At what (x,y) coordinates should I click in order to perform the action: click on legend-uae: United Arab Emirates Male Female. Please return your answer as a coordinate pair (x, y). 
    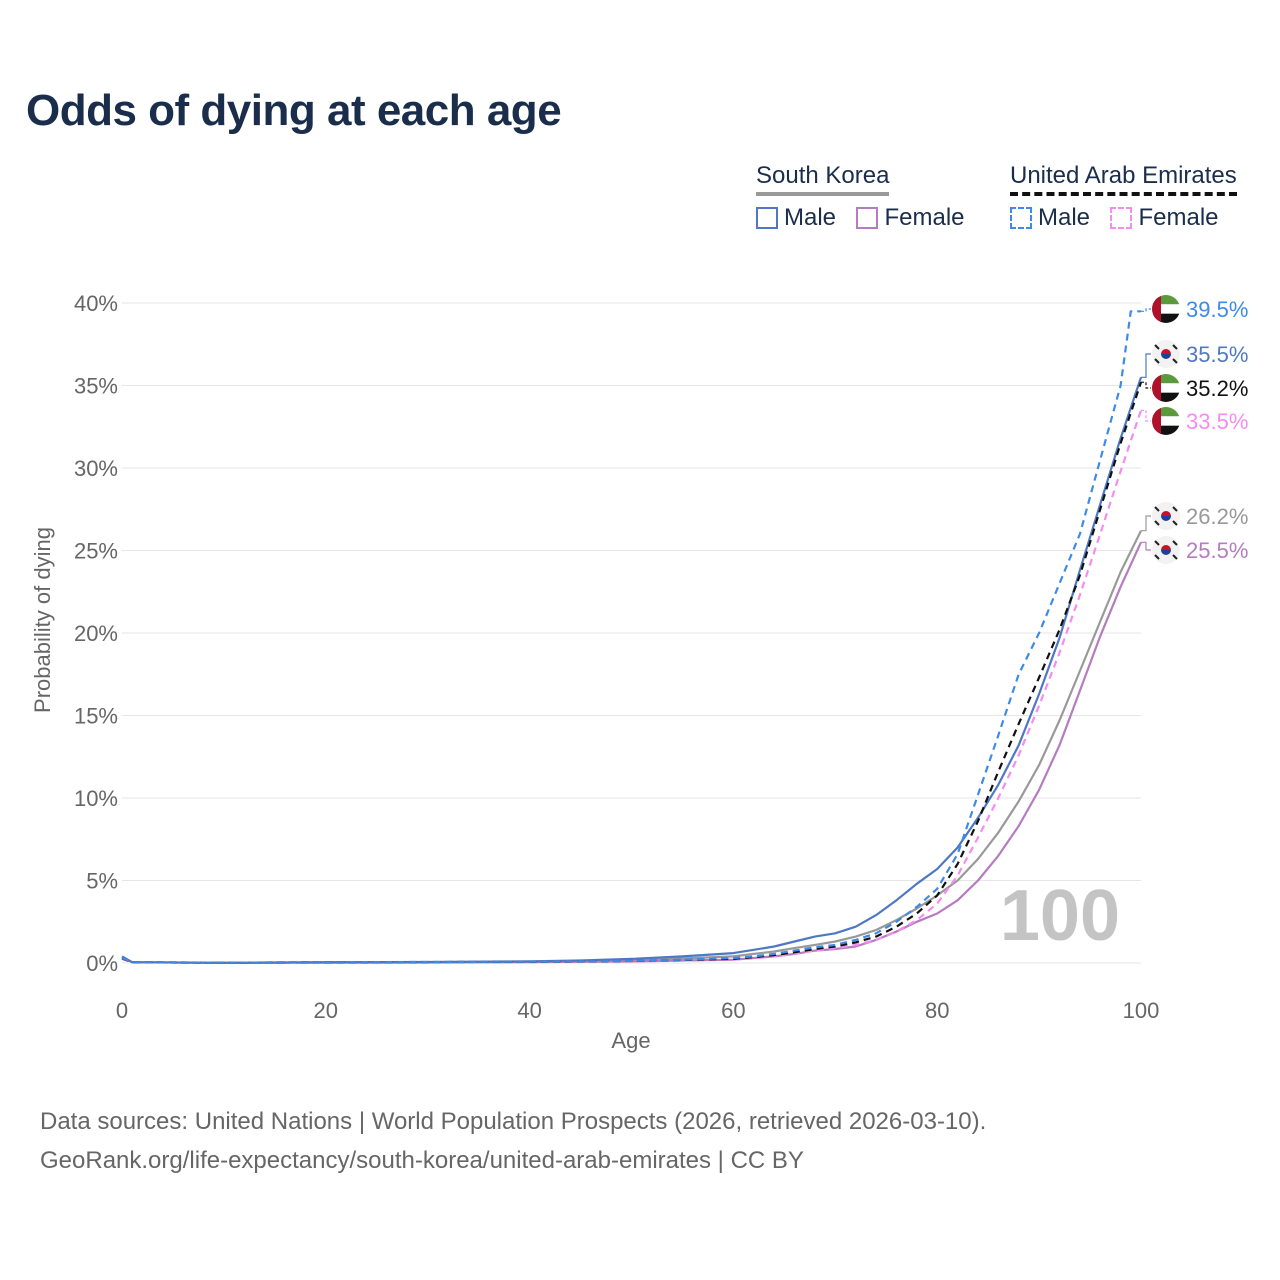
    Looking at the image, I should click on (1123, 198).